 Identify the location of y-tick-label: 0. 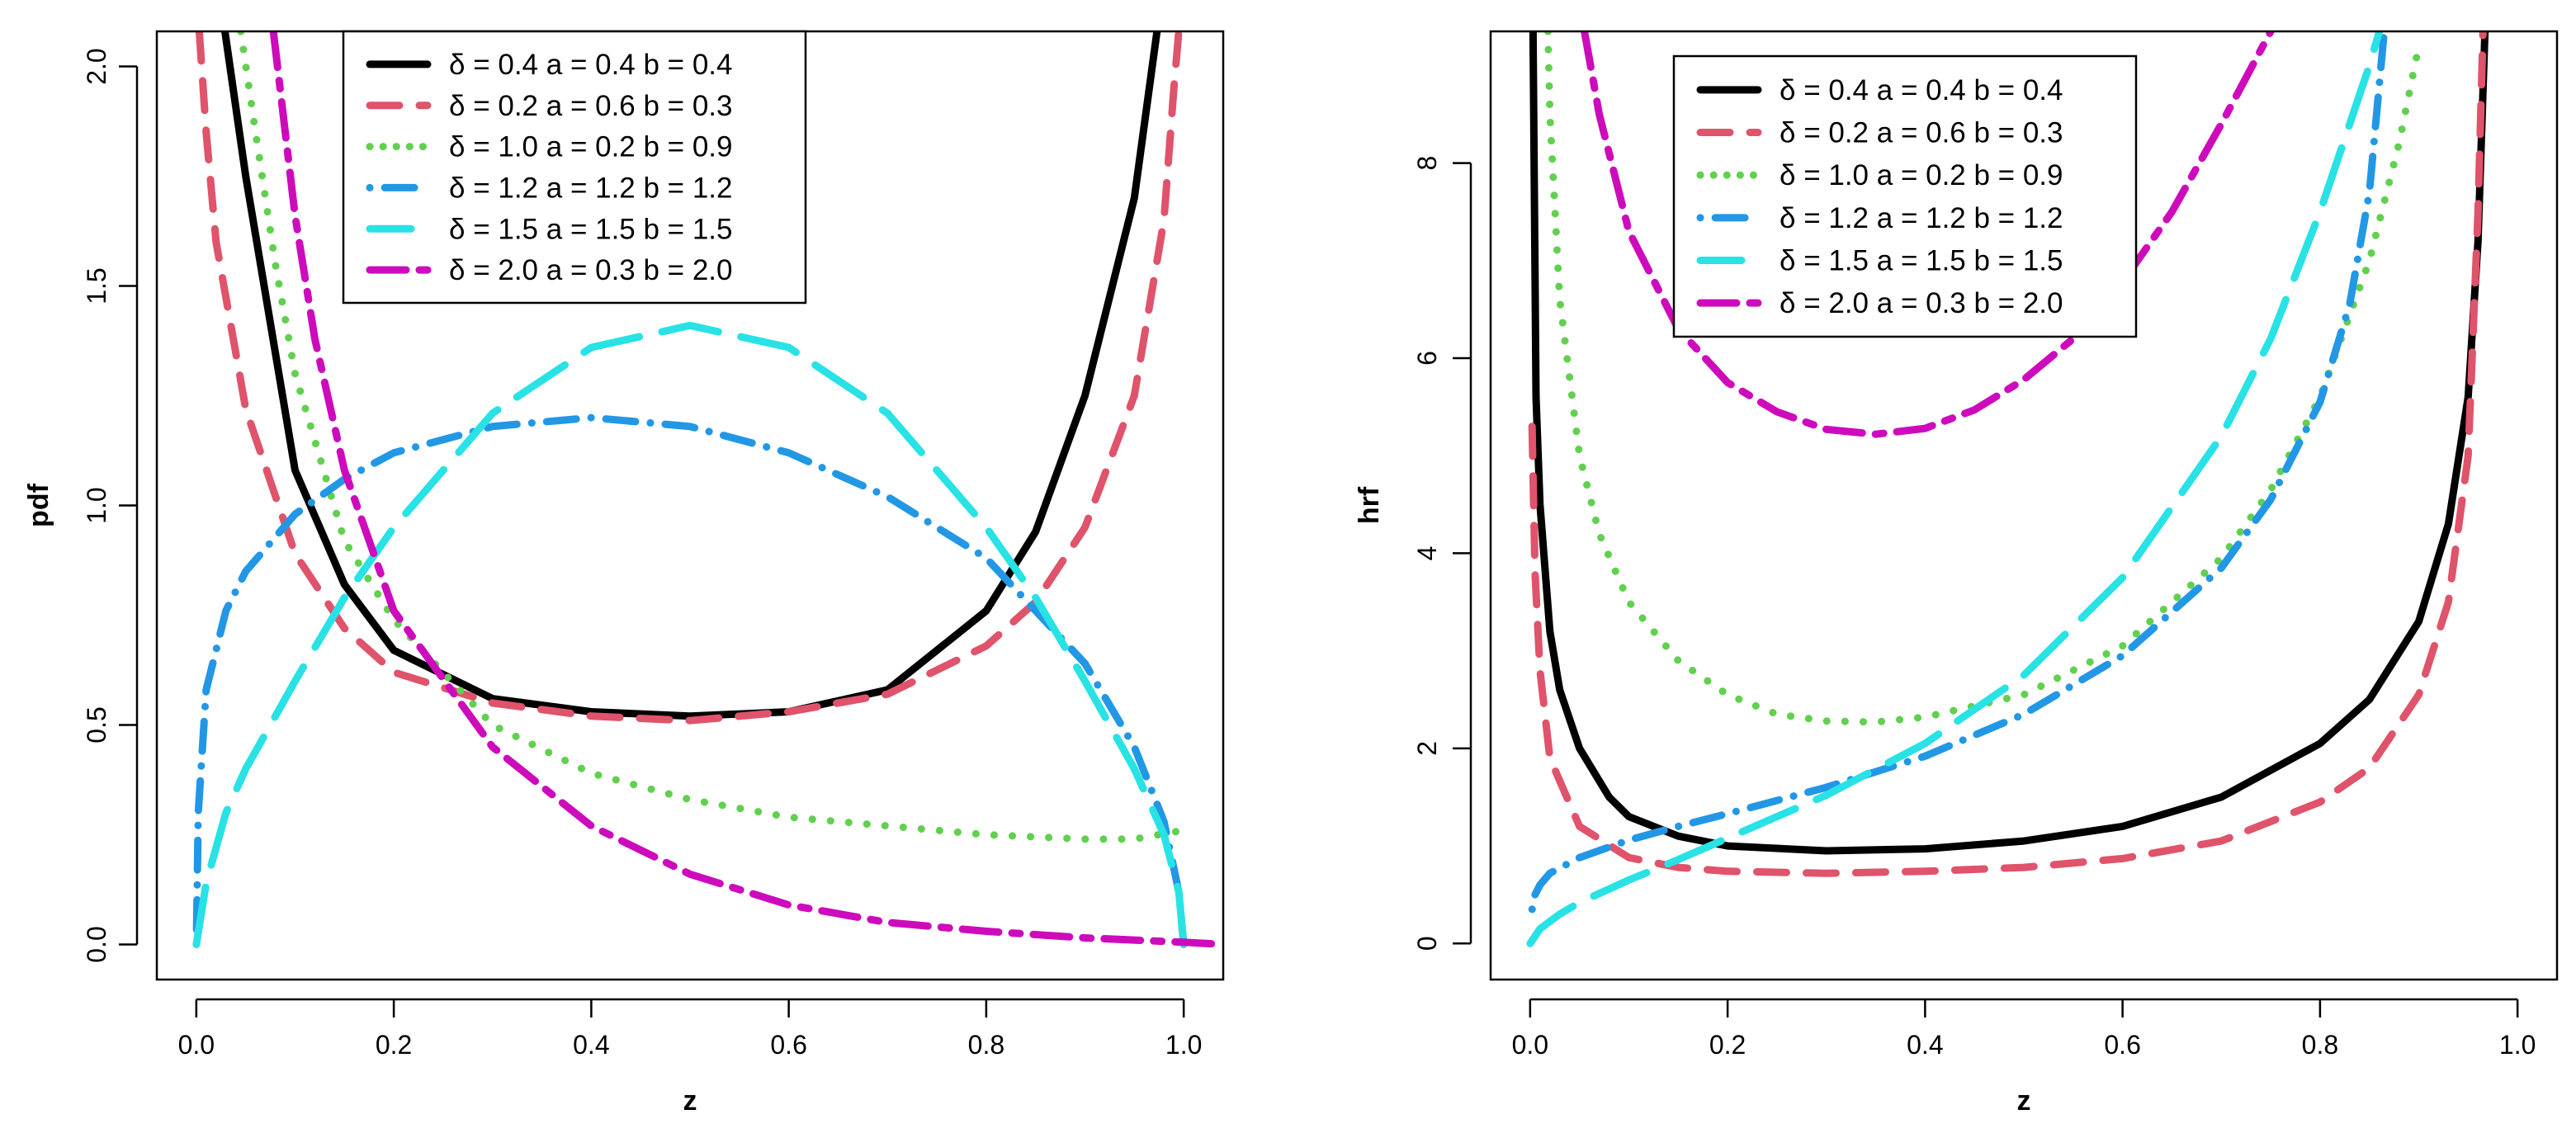
(1427, 944).